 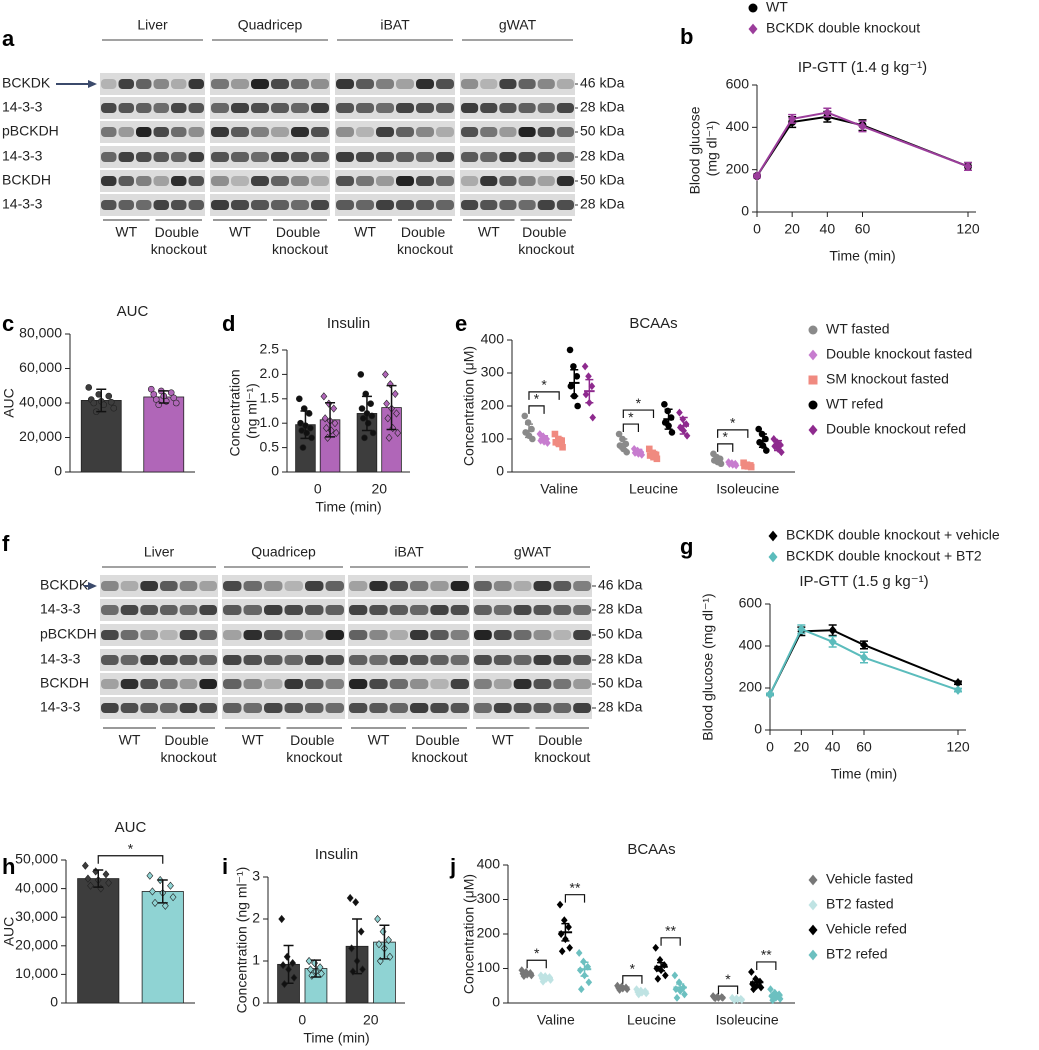 I want to click on chart-title: AUC, so click(x=133, y=311).